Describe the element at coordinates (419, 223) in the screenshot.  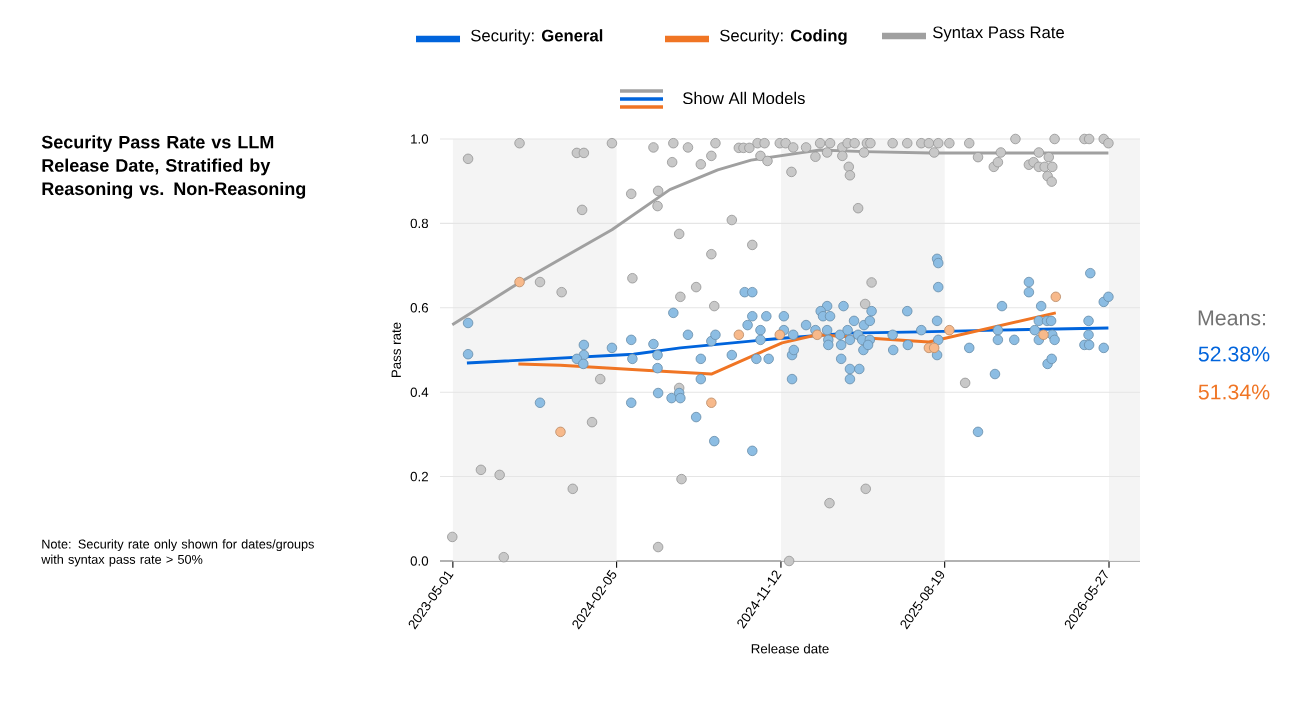
I see `y-tick-label: 0.8` at that location.